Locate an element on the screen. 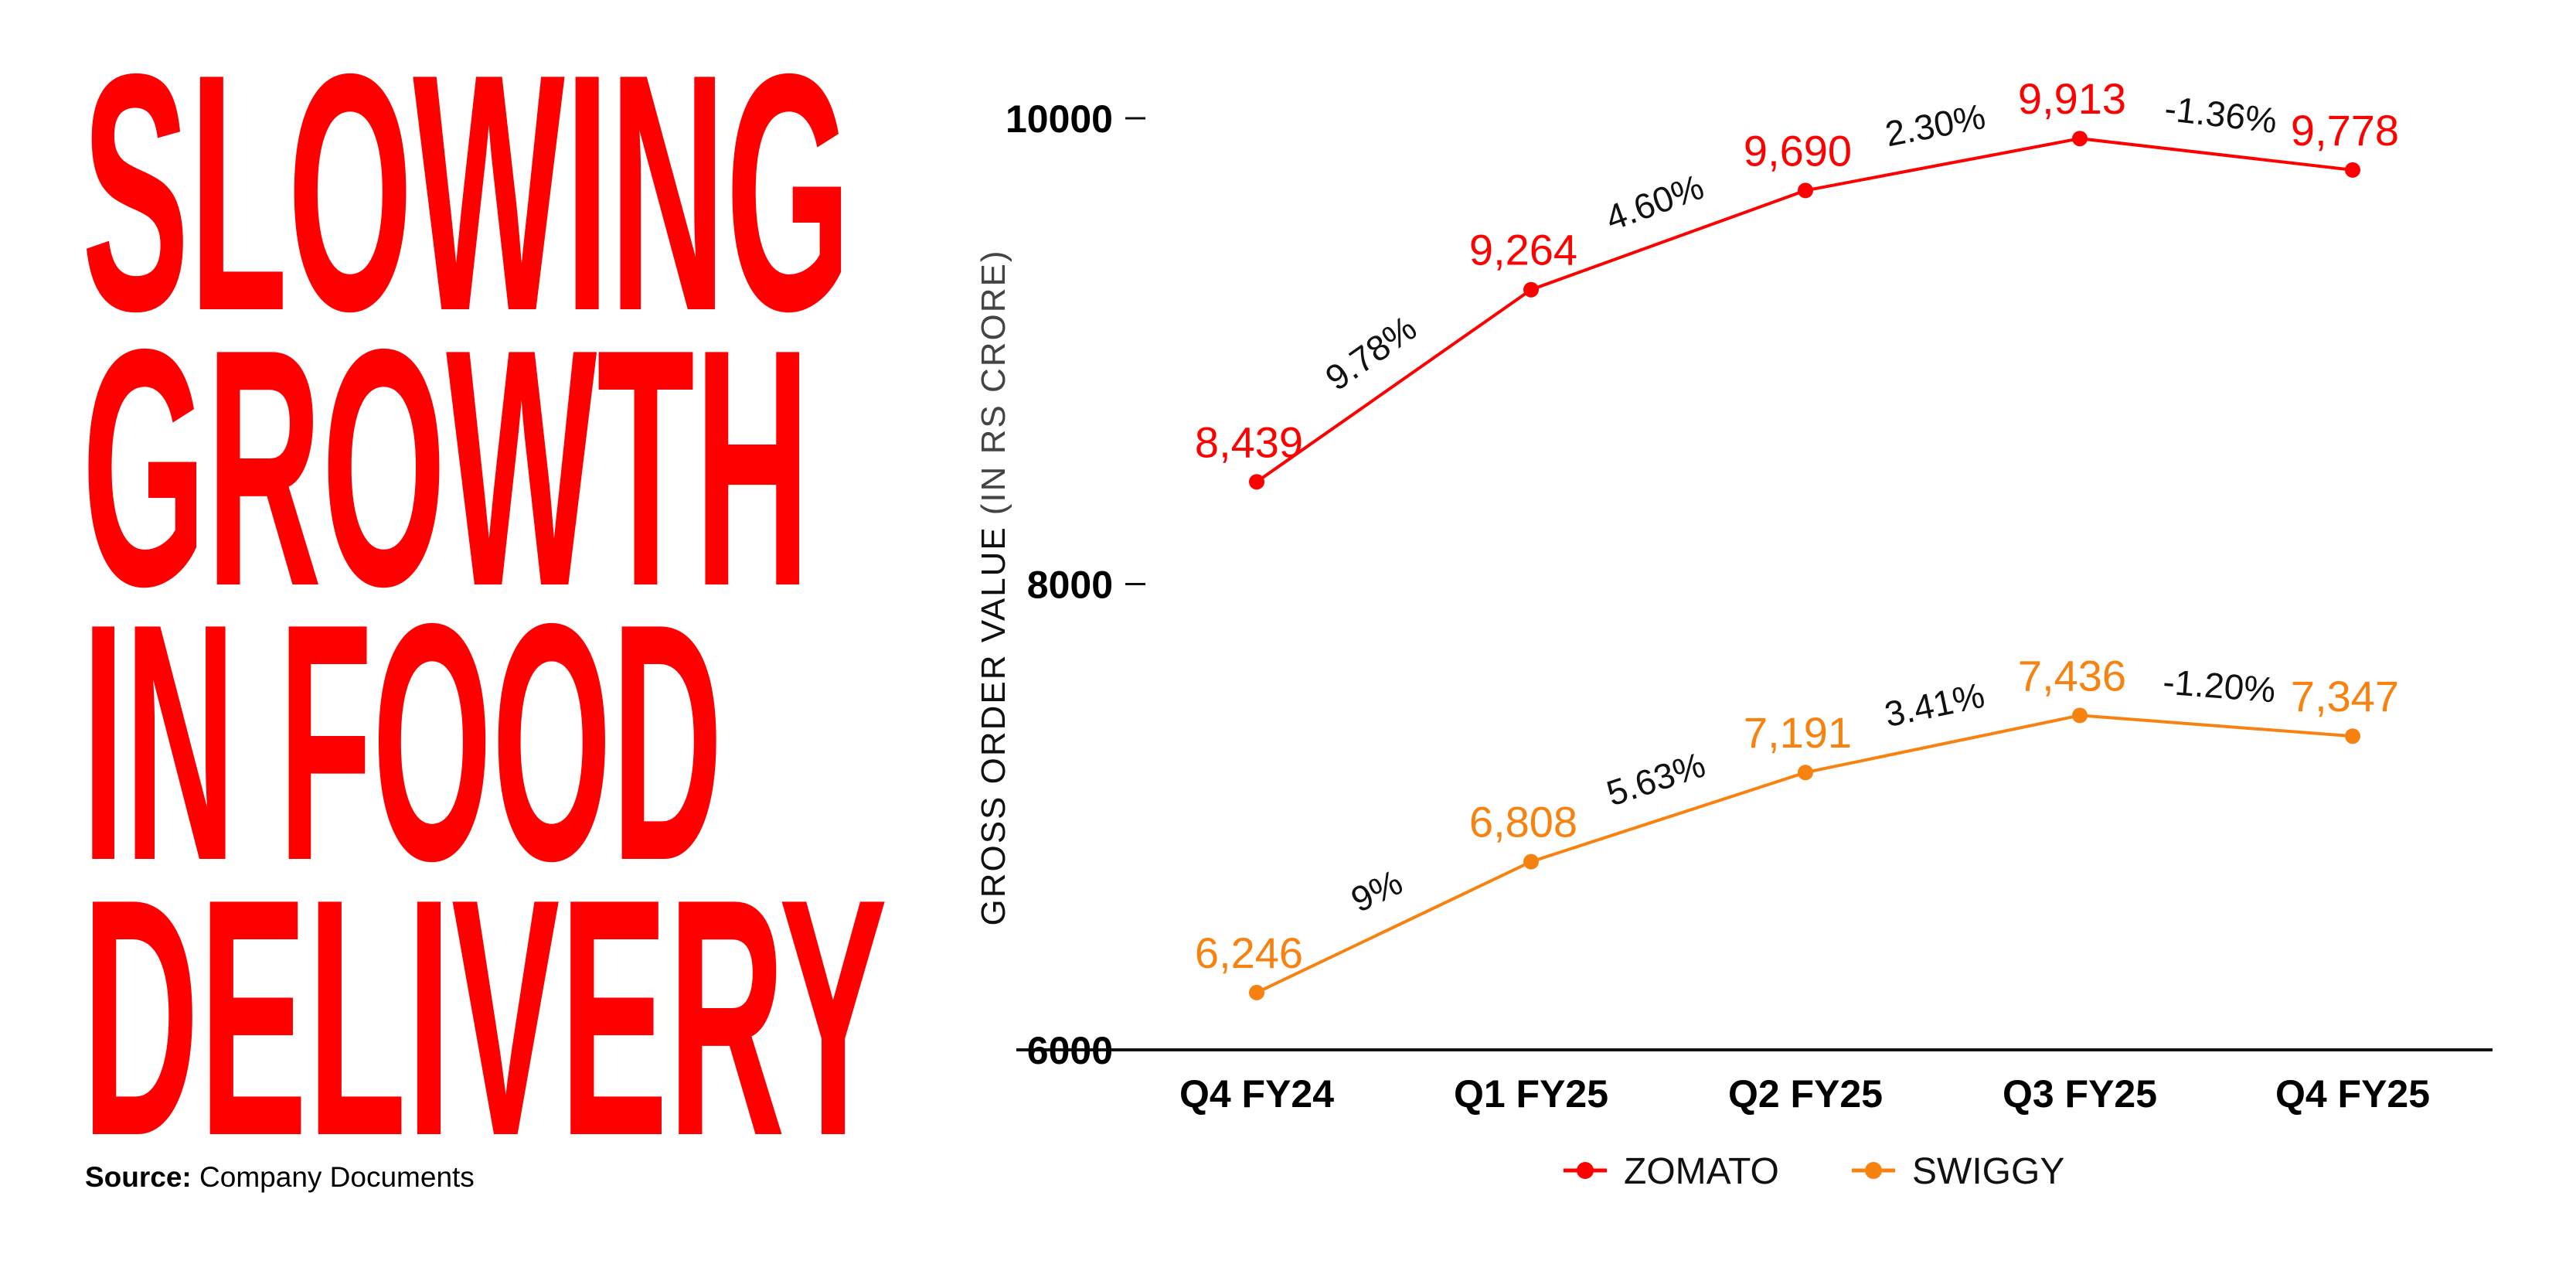 Image resolution: width=2576 pixels, height=1264 pixels. value-label: 7,436 is located at coordinates (2072, 675).